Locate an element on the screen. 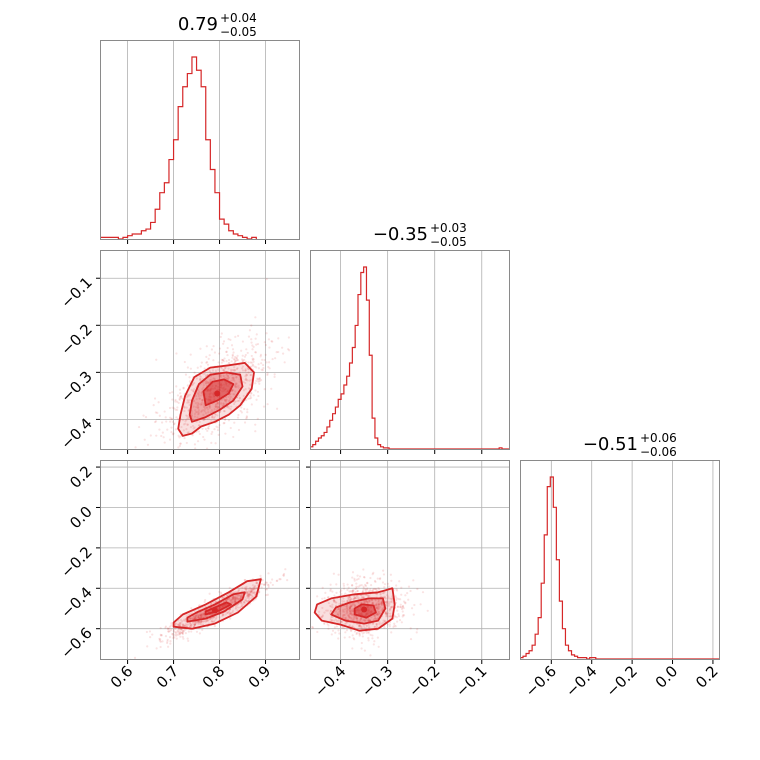  joint-panel-1-ytick-label-1: −0.3 is located at coordinates (76, 386).